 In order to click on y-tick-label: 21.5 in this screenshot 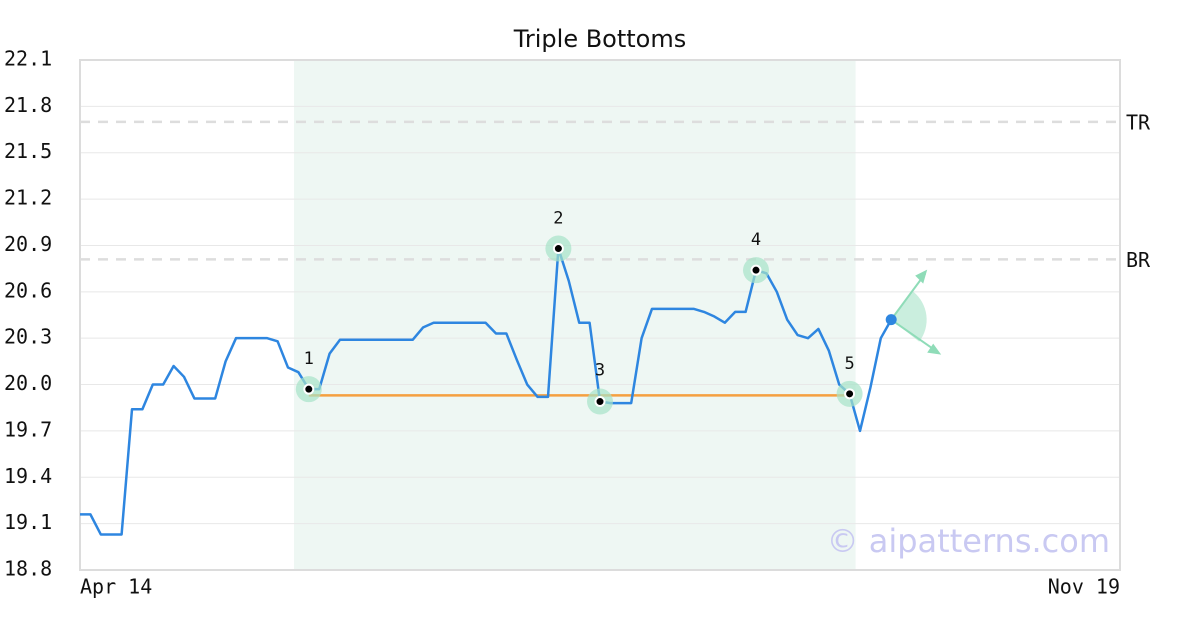, I will do `click(28, 151)`.